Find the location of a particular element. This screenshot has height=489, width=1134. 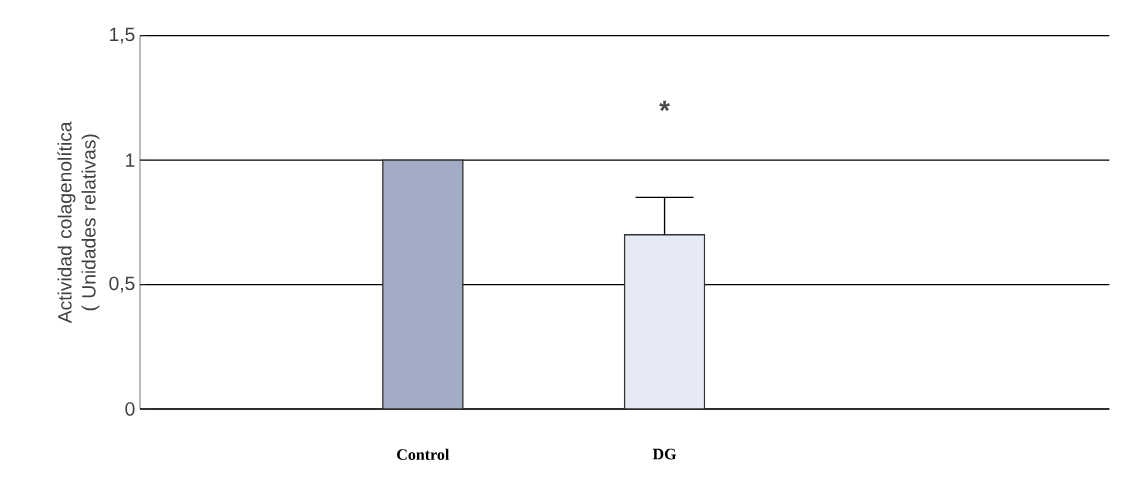

y-tick-label: 0,5 is located at coordinates (122, 284).